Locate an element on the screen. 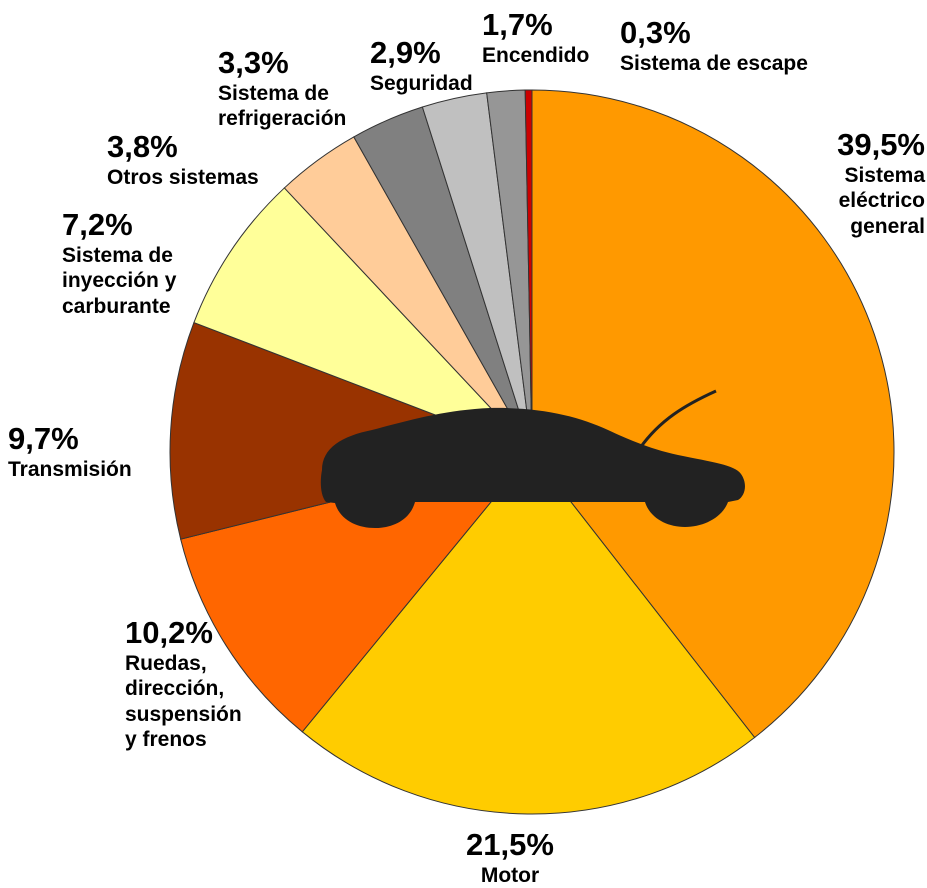 The image size is (927, 888). slice-percent: 3,8% is located at coordinates (142, 146).